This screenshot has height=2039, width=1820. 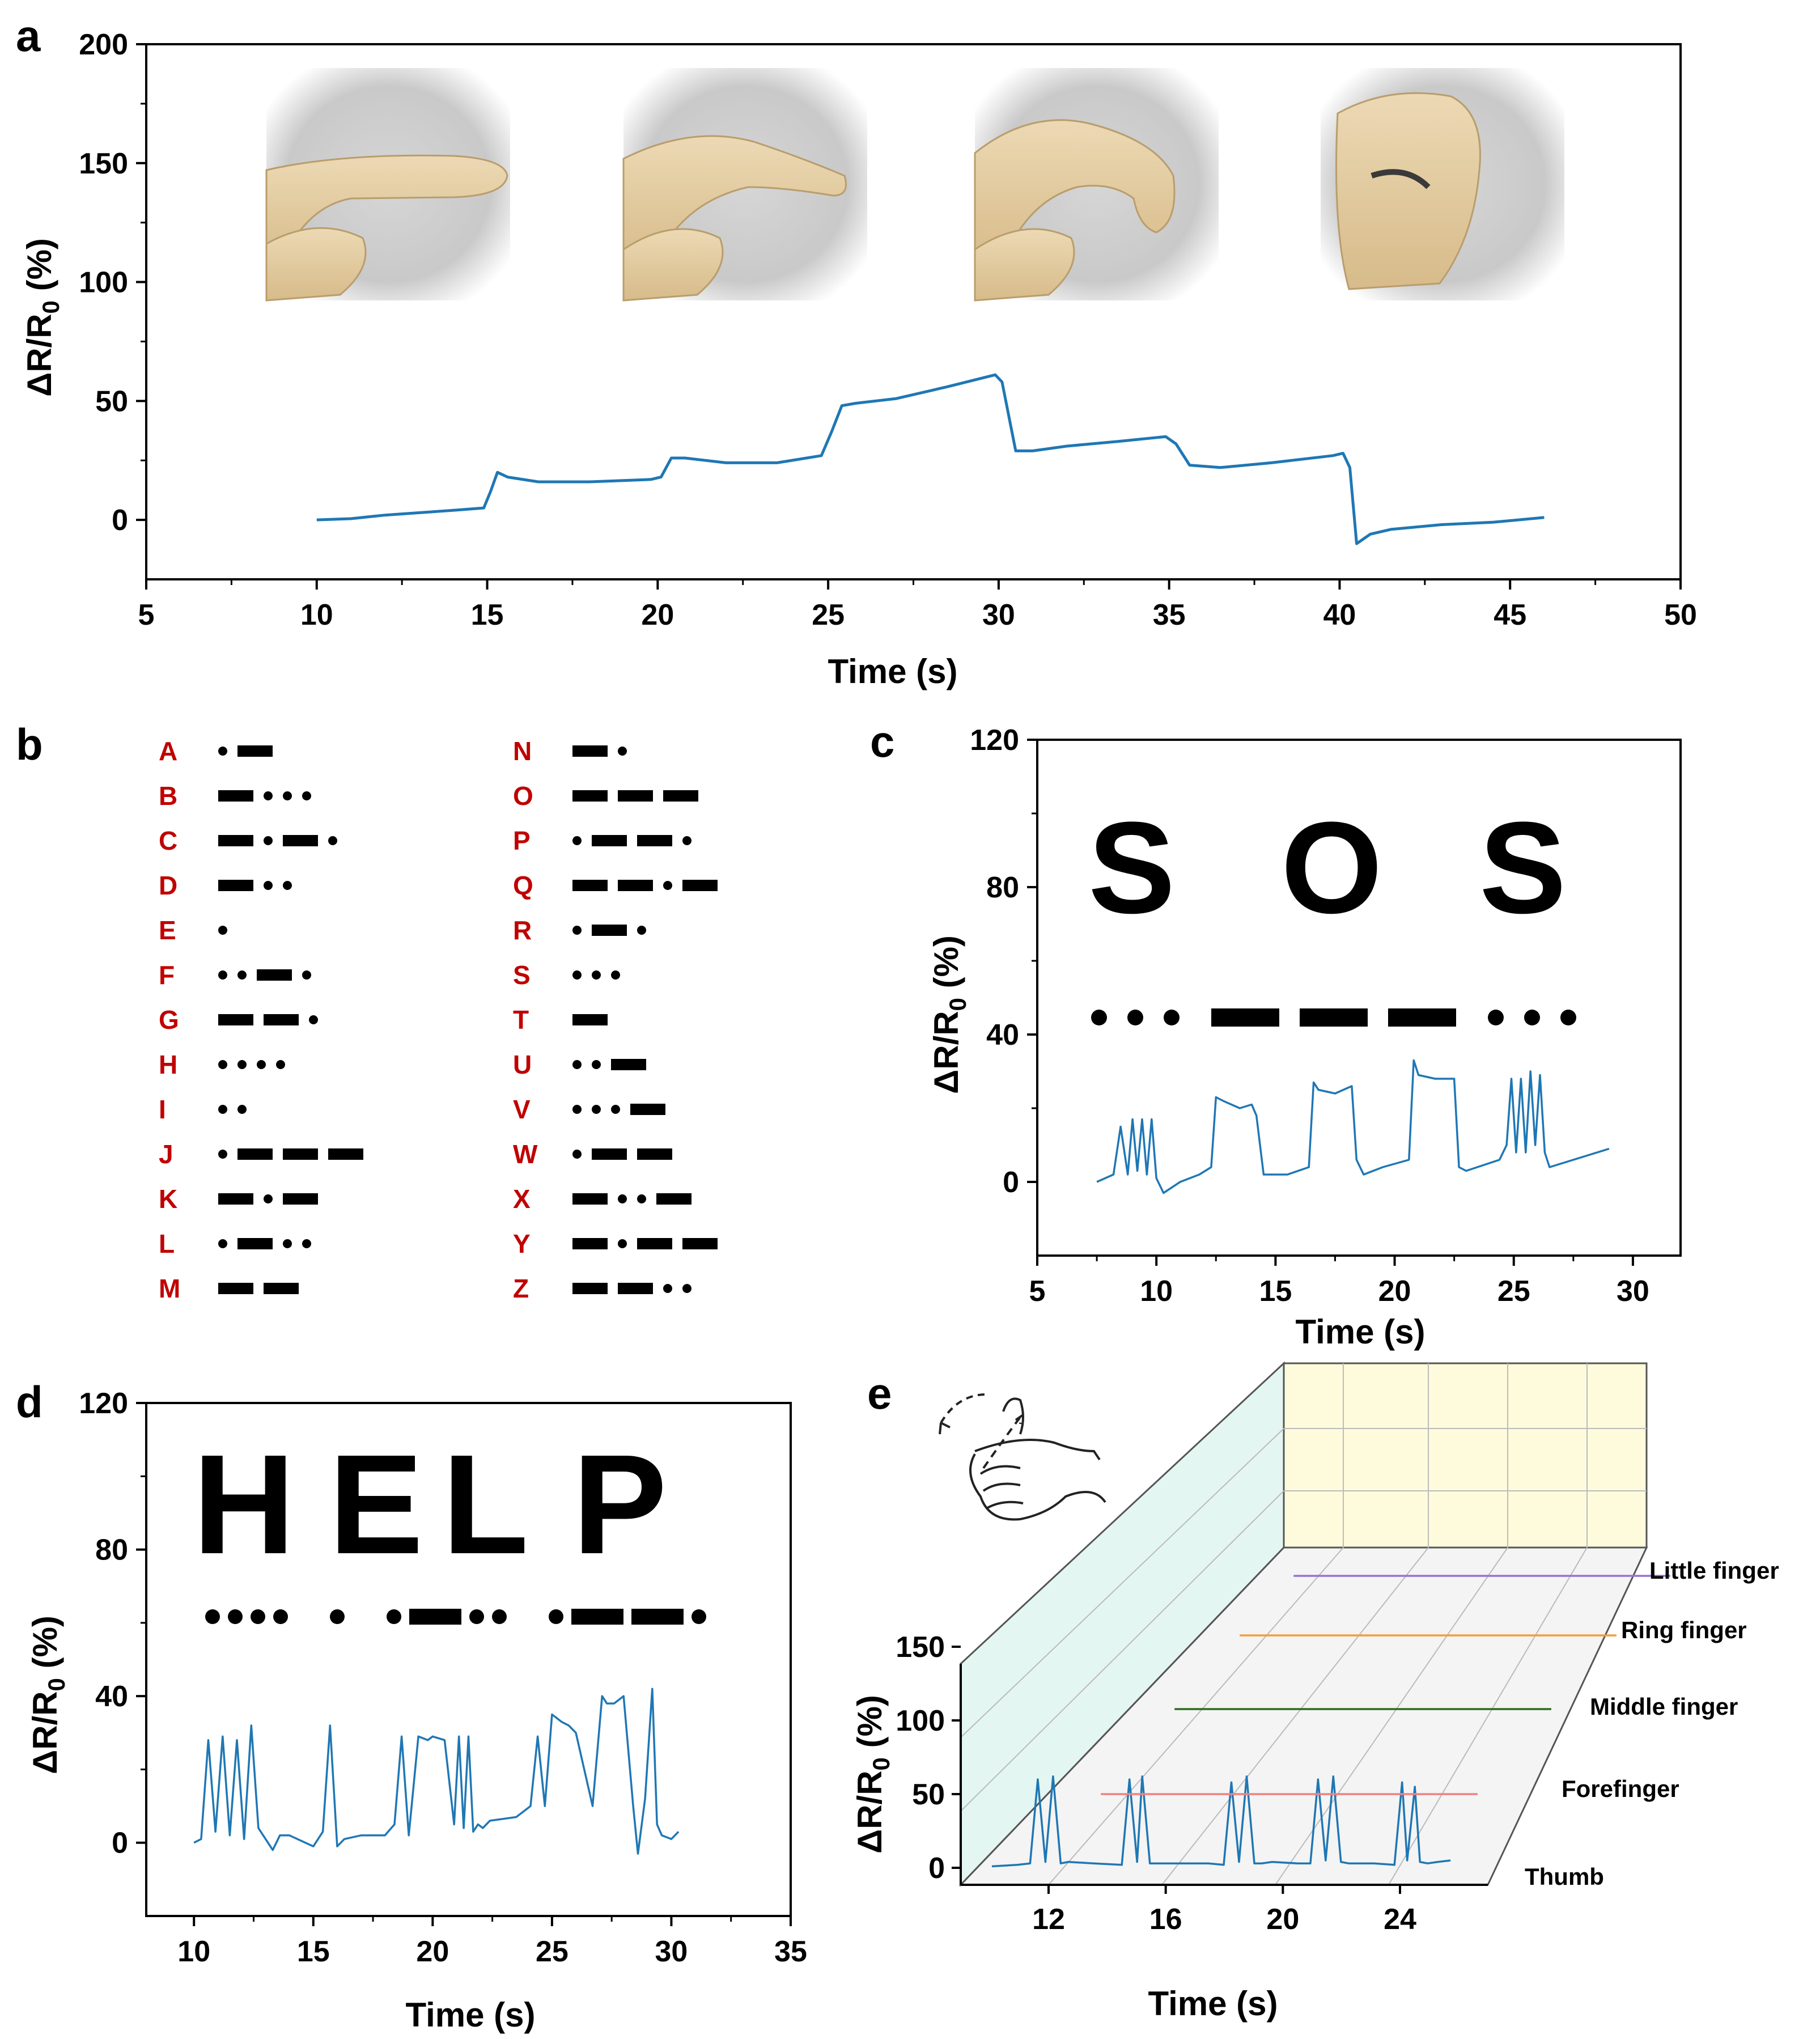 What do you see at coordinates (523, 885) in the screenshot?
I see `morse-letter-Q: Q` at bounding box center [523, 885].